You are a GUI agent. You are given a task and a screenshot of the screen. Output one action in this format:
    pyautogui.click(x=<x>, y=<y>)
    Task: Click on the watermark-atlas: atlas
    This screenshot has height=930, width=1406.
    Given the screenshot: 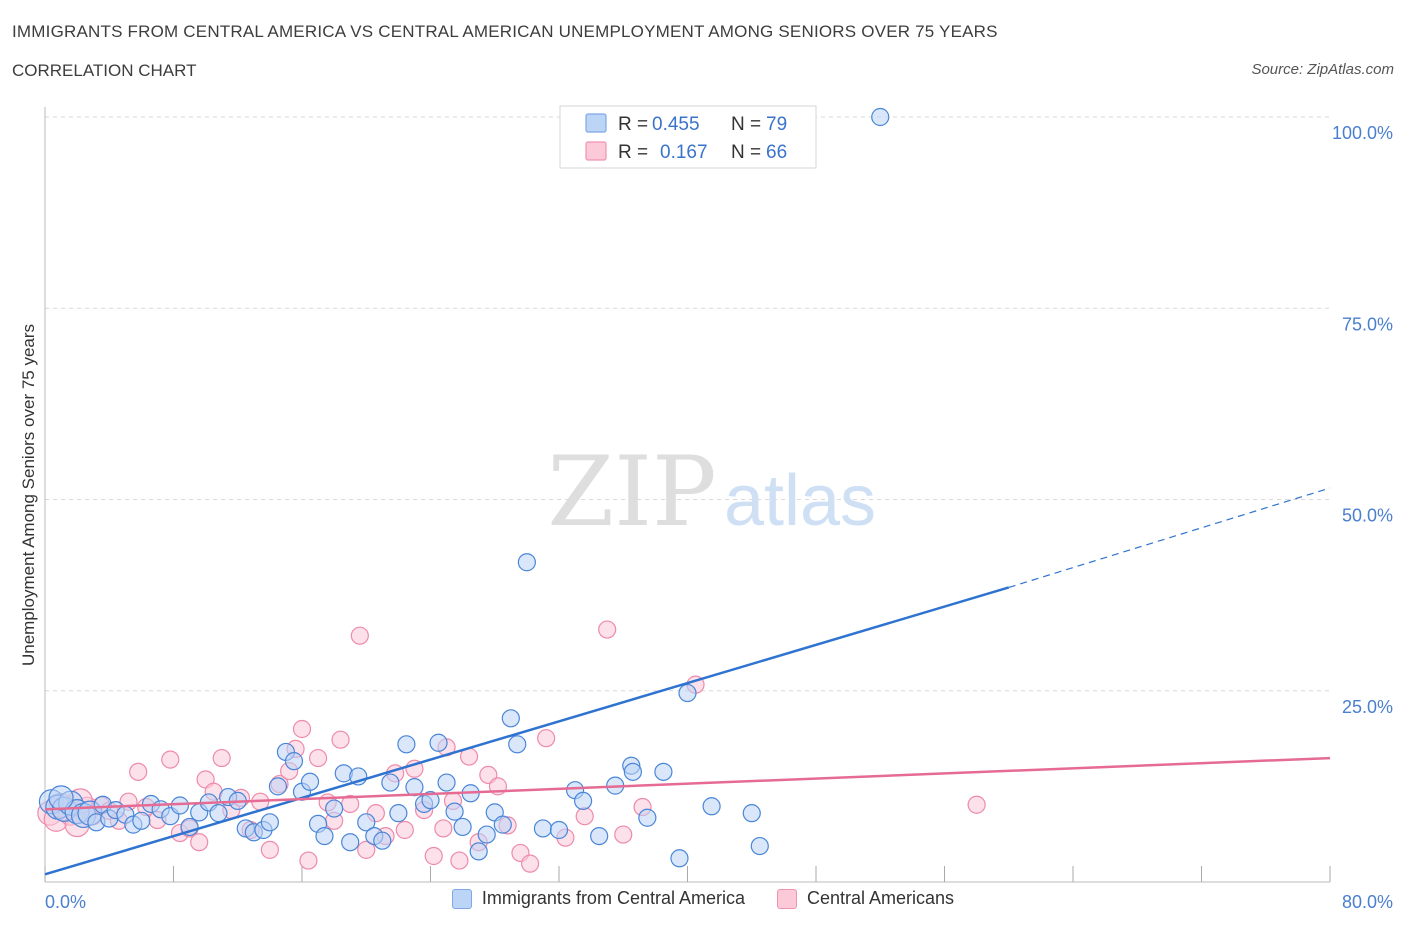 What is the action you would take?
    pyautogui.click(x=800, y=501)
    